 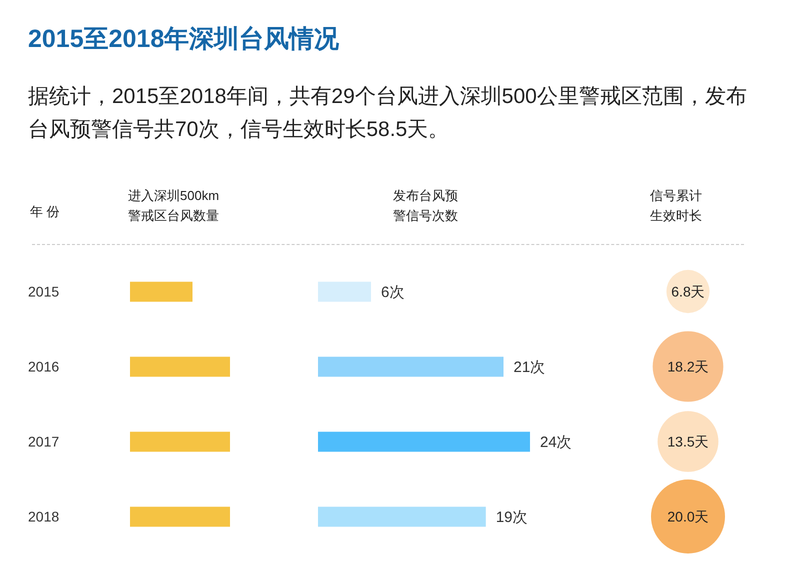 What do you see at coordinates (184, 39) in the screenshot?
I see `chart-title: 2015至2018年深圳台风情况` at bounding box center [184, 39].